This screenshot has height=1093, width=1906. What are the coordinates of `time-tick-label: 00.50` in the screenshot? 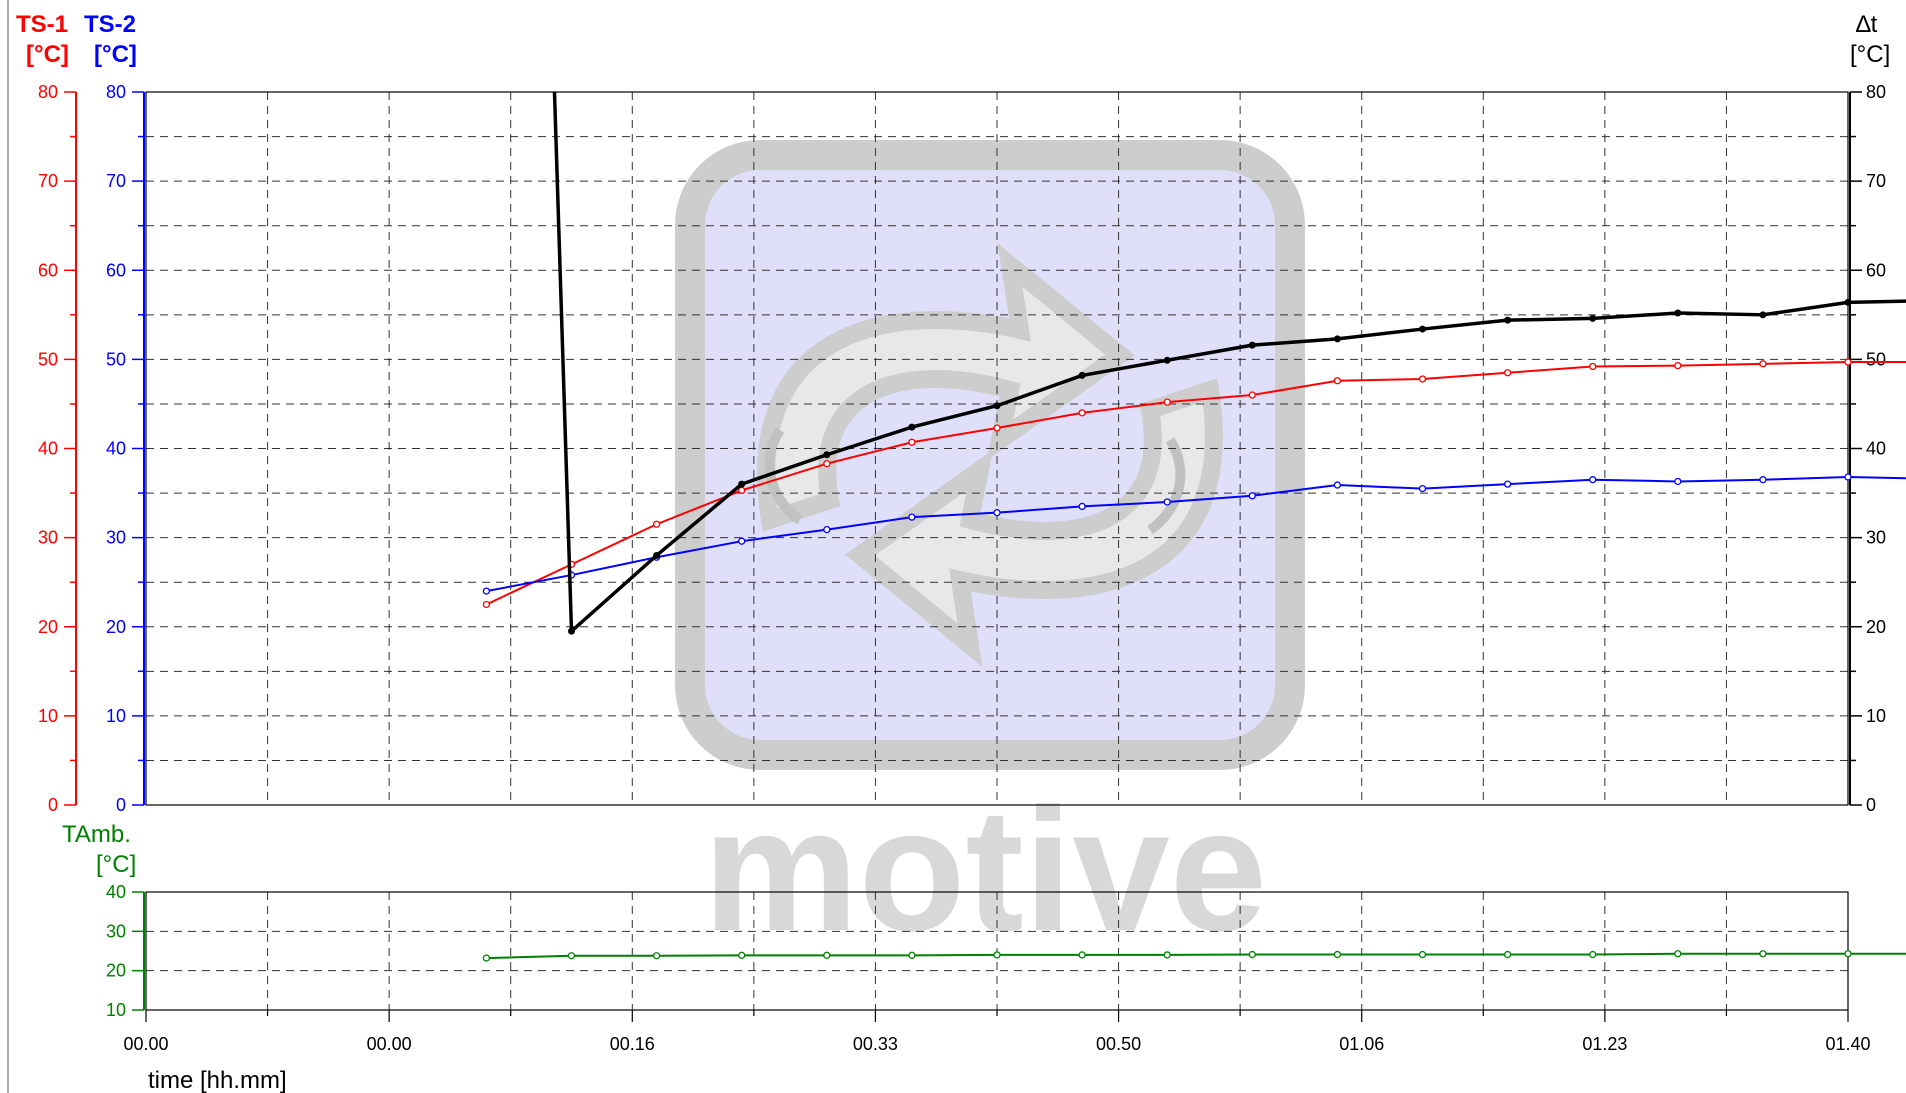 It's located at (1118, 1044).